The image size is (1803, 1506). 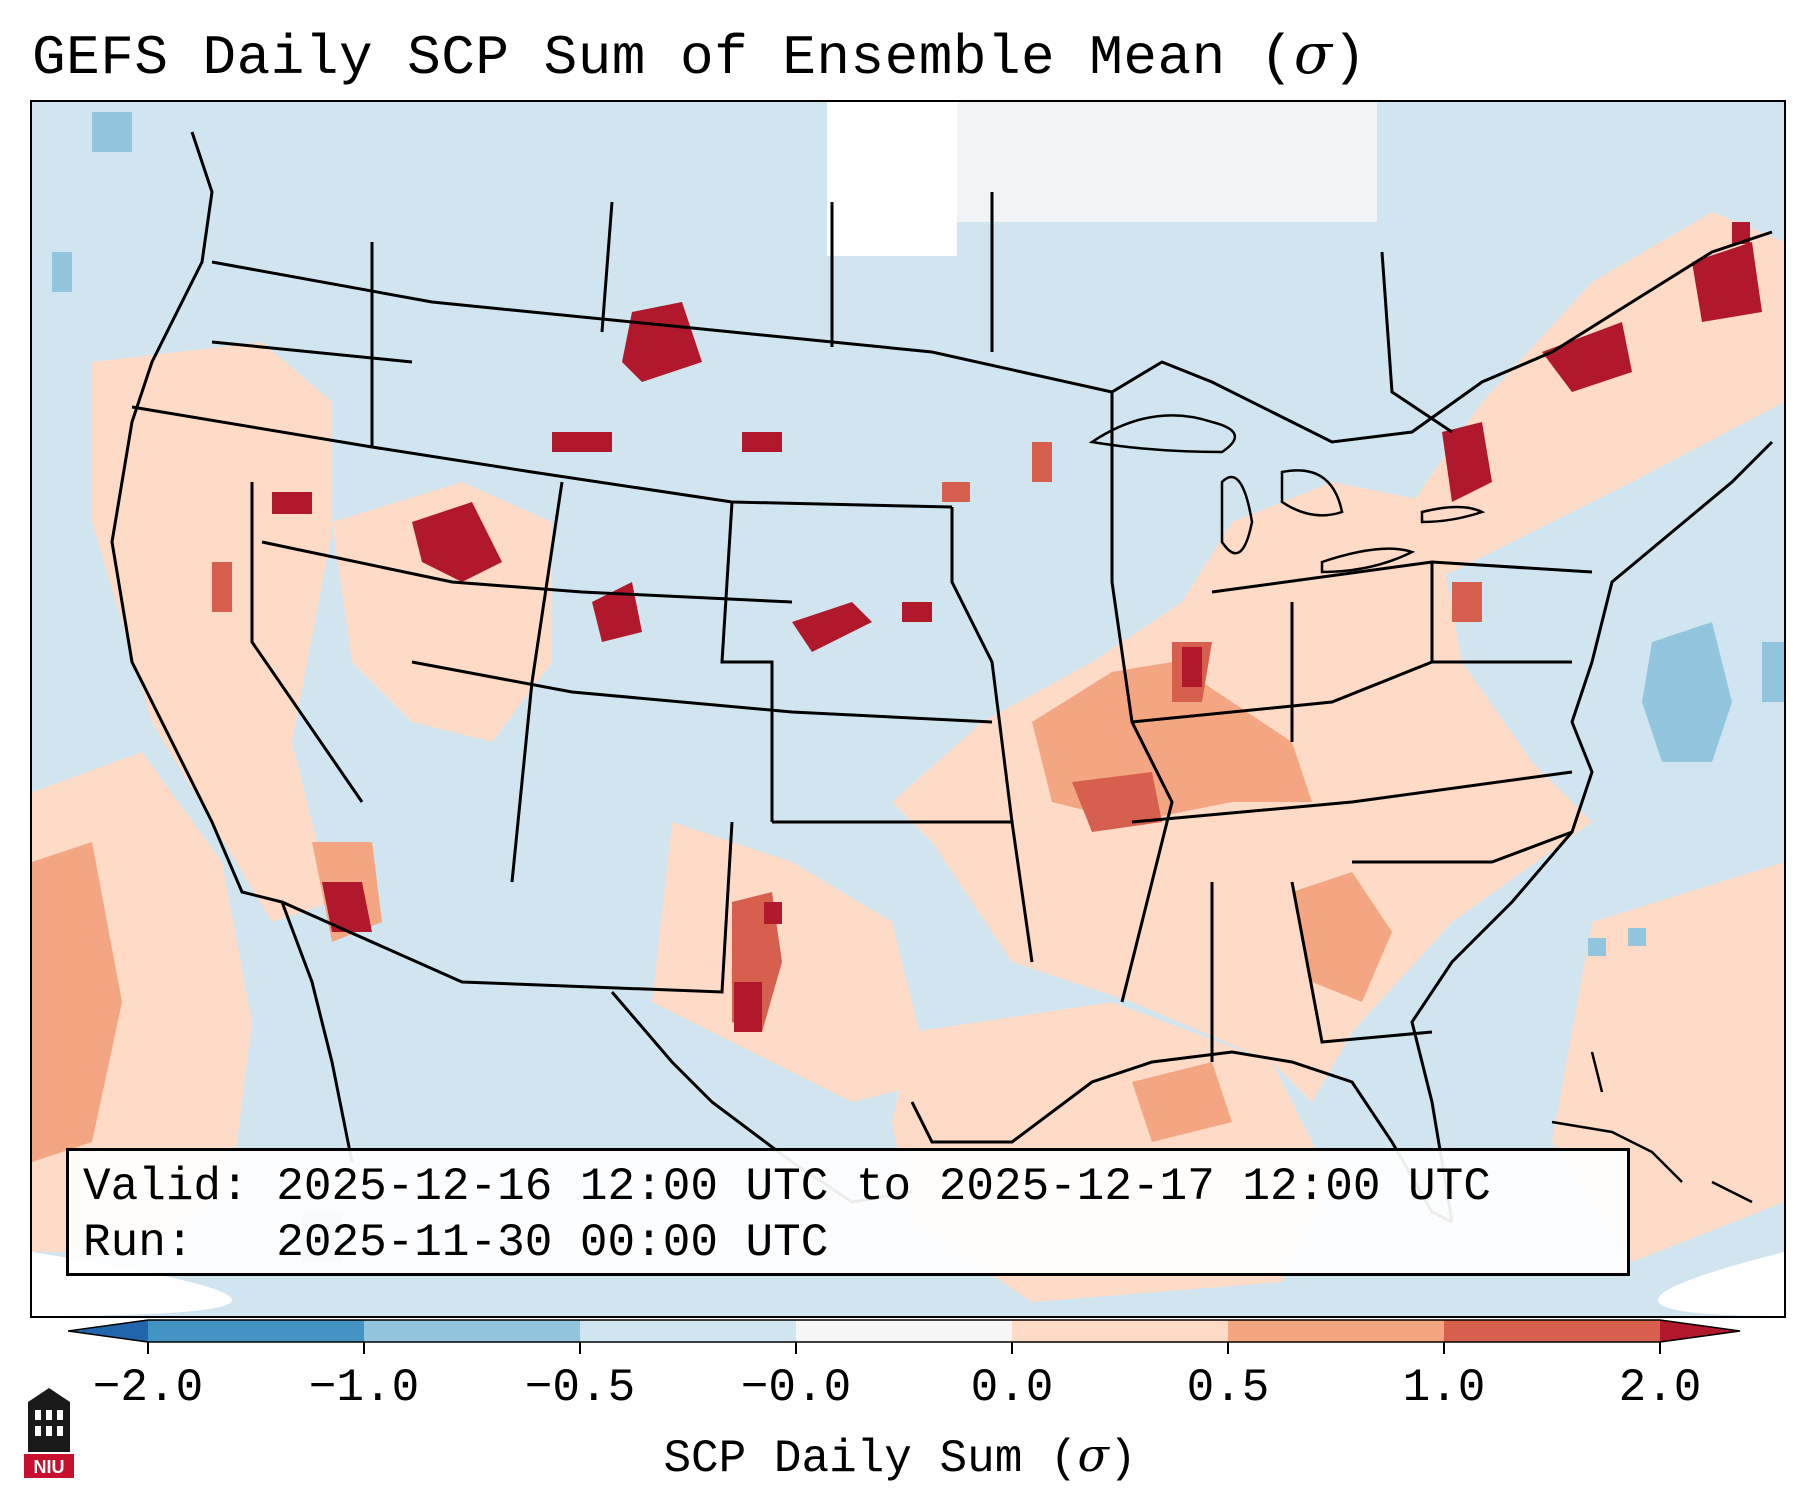 What do you see at coordinates (364, 1388) in the screenshot?
I see `tick-label-2: −1.0` at bounding box center [364, 1388].